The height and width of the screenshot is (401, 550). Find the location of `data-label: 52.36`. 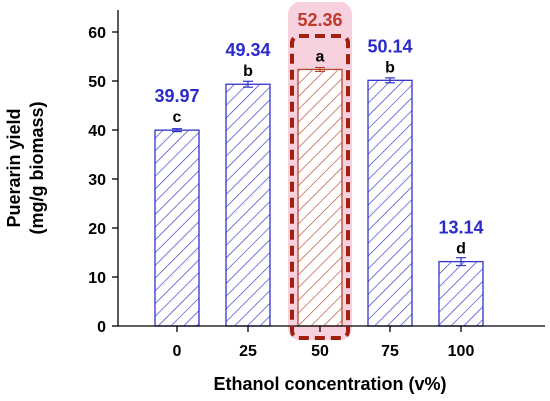

data-label: 52.36 is located at coordinates (319, 20).